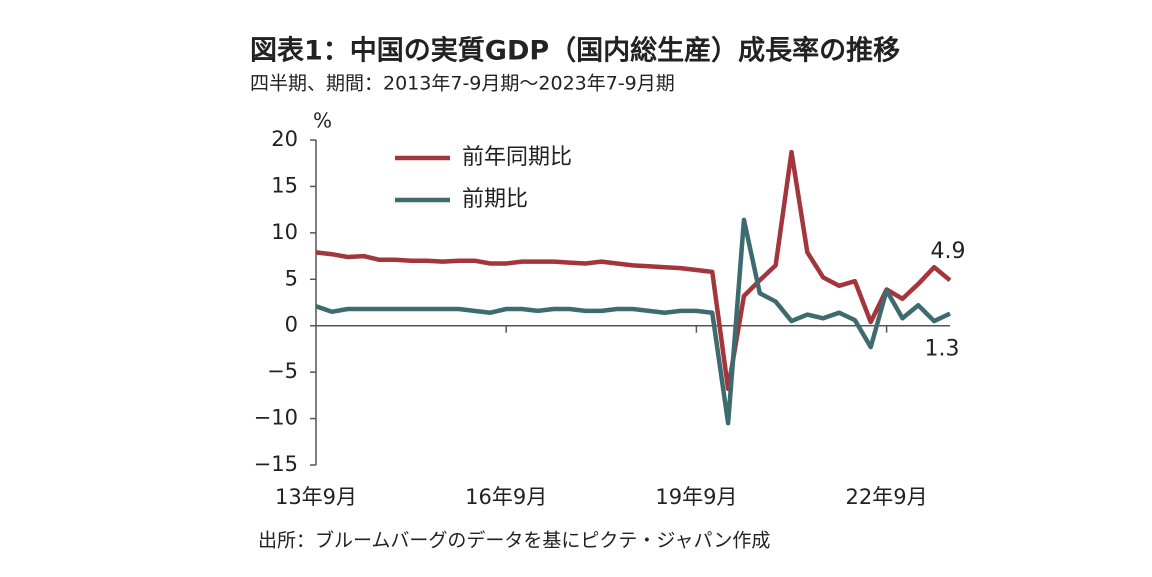 The width and height of the screenshot is (1152, 577). Describe the element at coordinates (291, 278) in the screenshot. I see `y-tick-label: 5` at that location.